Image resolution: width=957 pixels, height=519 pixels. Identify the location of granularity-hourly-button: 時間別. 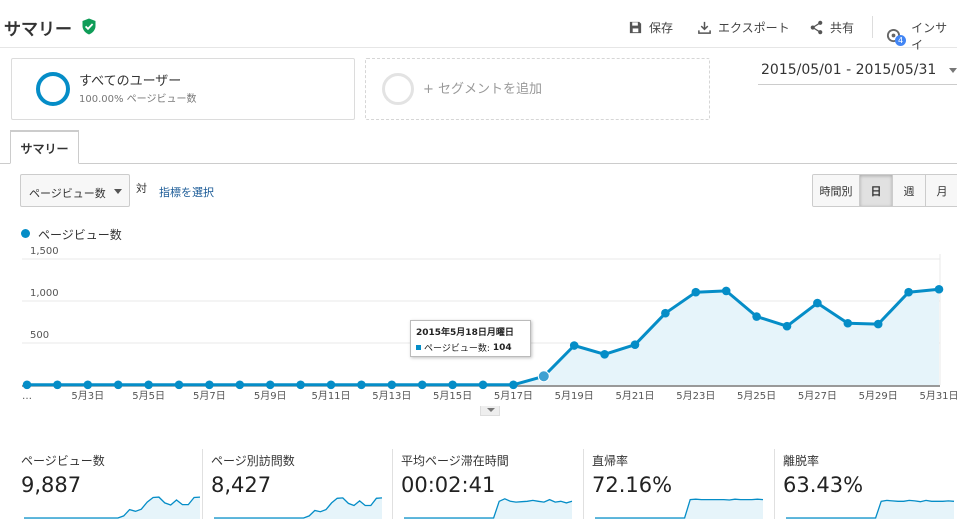
(836, 190).